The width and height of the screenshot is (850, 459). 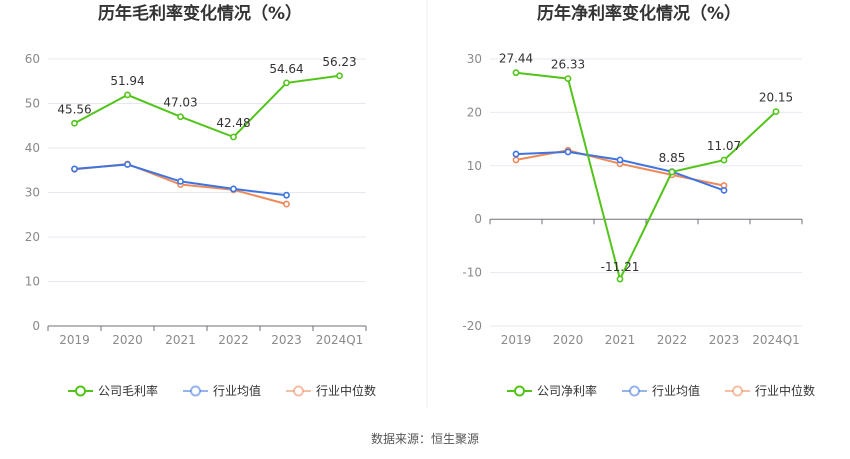 What do you see at coordinates (472, 273) in the screenshot?
I see `y-tick-label: -10` at bounding box center [472, 273].